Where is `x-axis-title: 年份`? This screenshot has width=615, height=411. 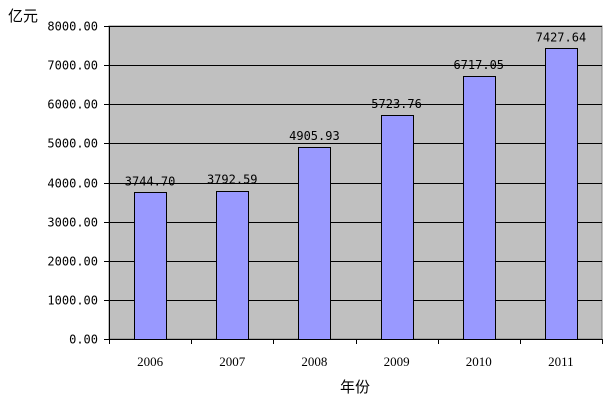 x-axis-title: 年份 is located at coordinates (355, 387).